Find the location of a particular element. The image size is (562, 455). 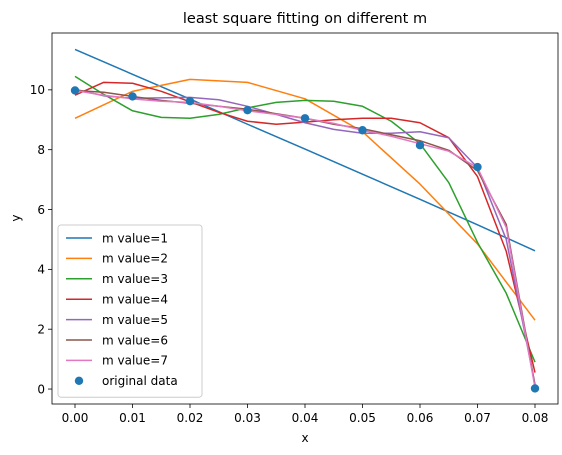

y-tick-label: 0 is located at coordinates (41, 389).